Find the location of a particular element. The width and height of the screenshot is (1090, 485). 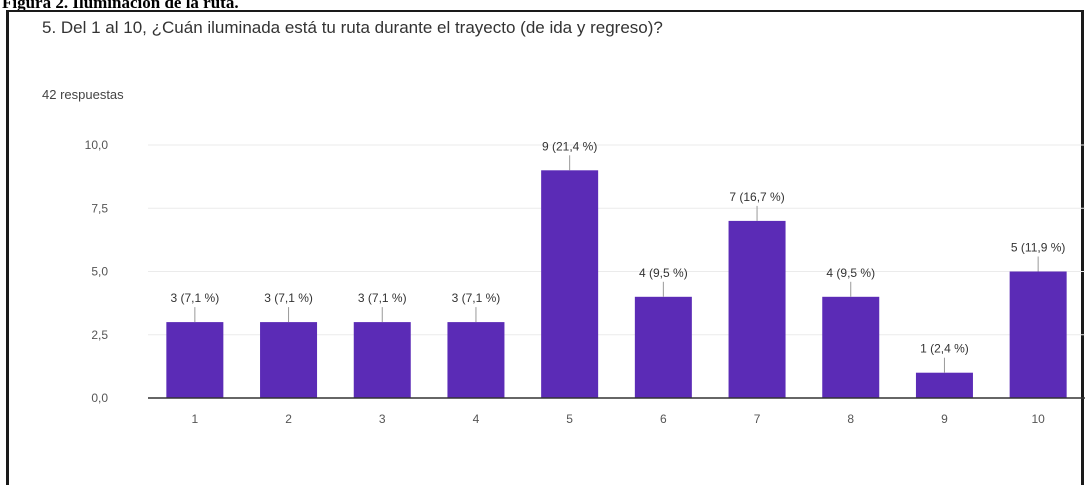

data-label: 1 (2,4 %) is located at coordinates (944, 349).